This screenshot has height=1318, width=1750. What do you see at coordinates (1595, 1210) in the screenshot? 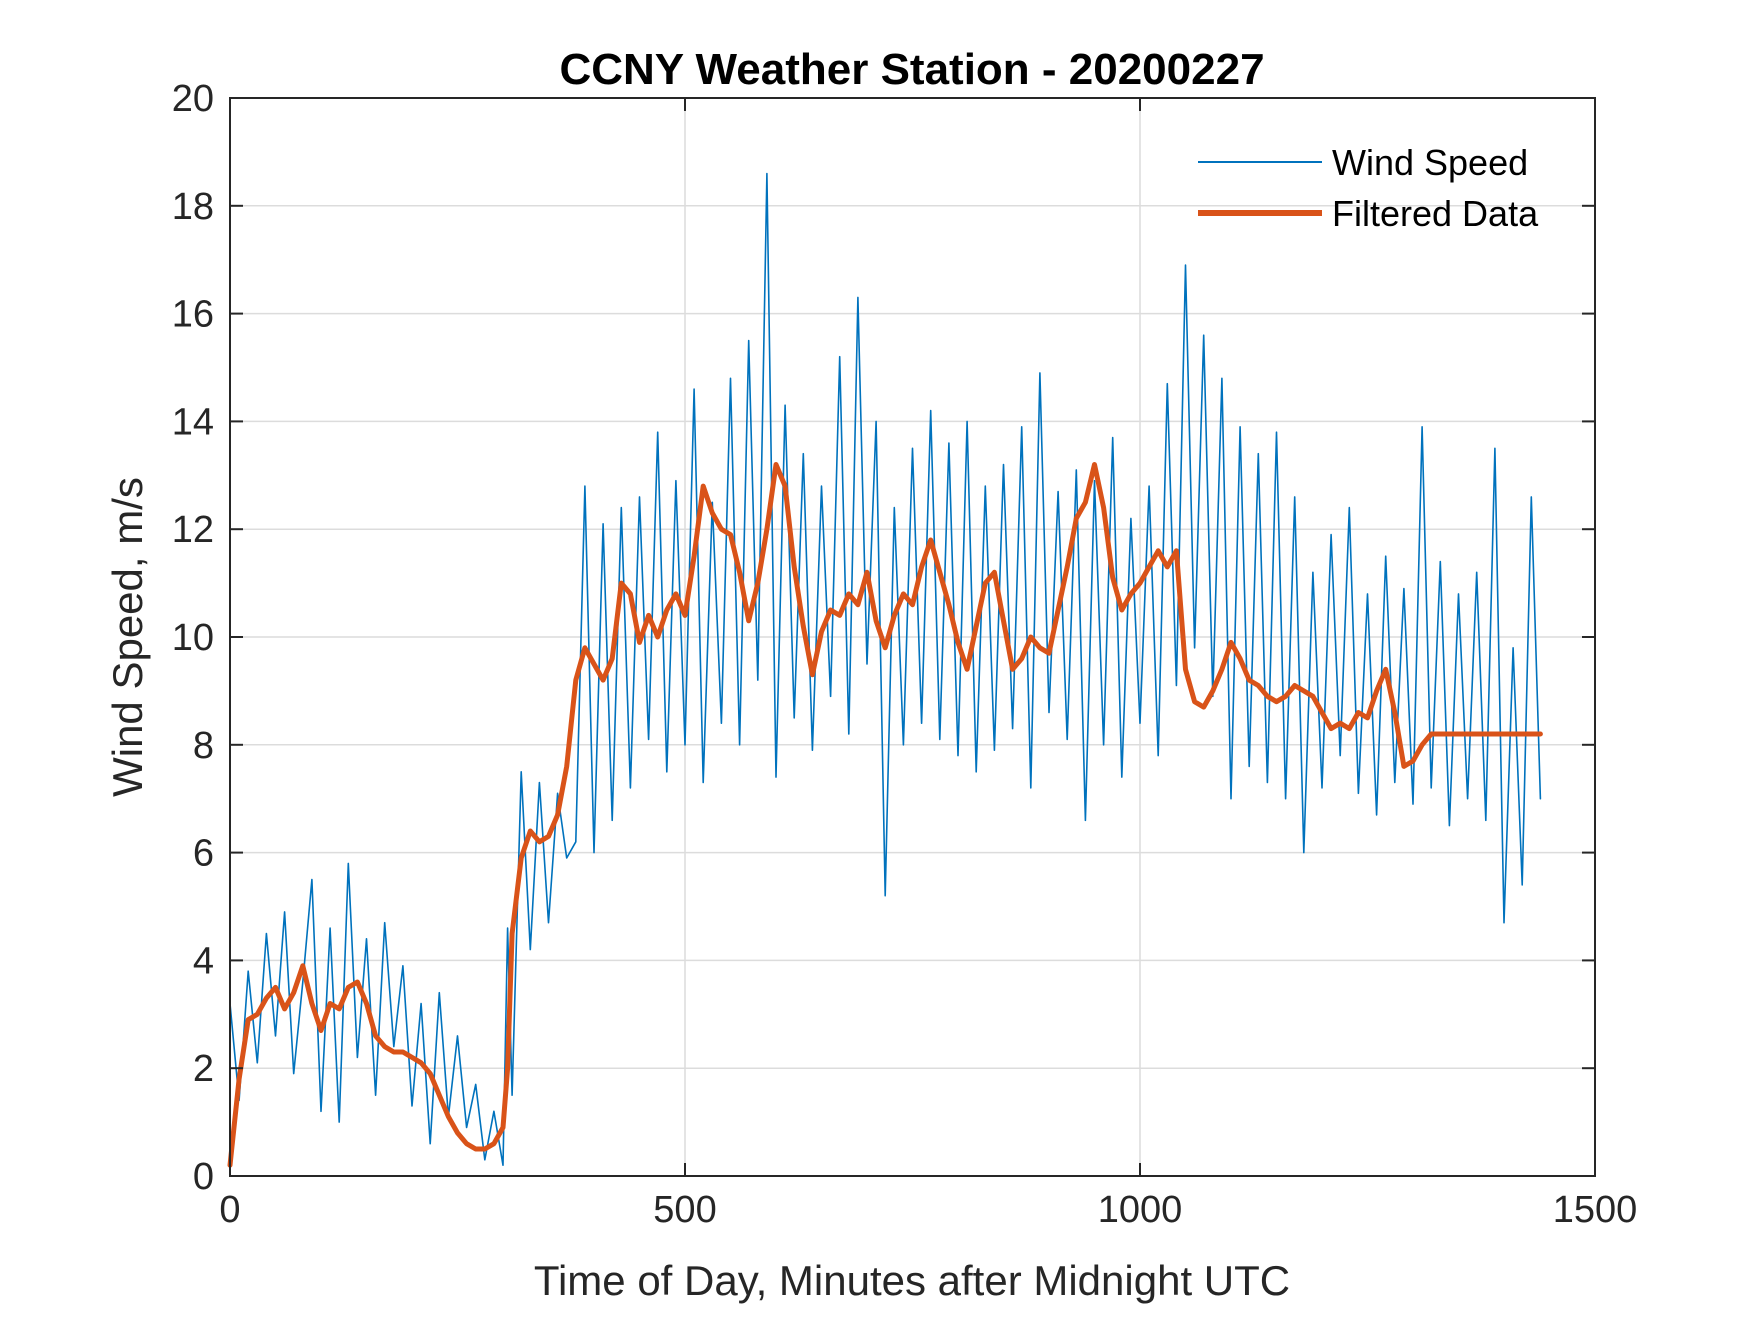
I see `x-tick-label: 1500` at bounding box center [1595, 1210].